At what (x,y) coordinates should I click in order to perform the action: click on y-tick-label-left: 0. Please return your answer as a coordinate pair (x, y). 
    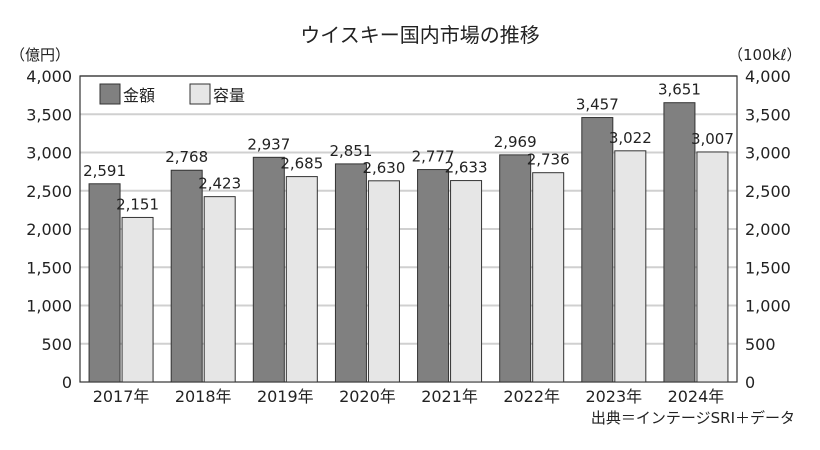
    Looking at the image, I should click on (67, 382).